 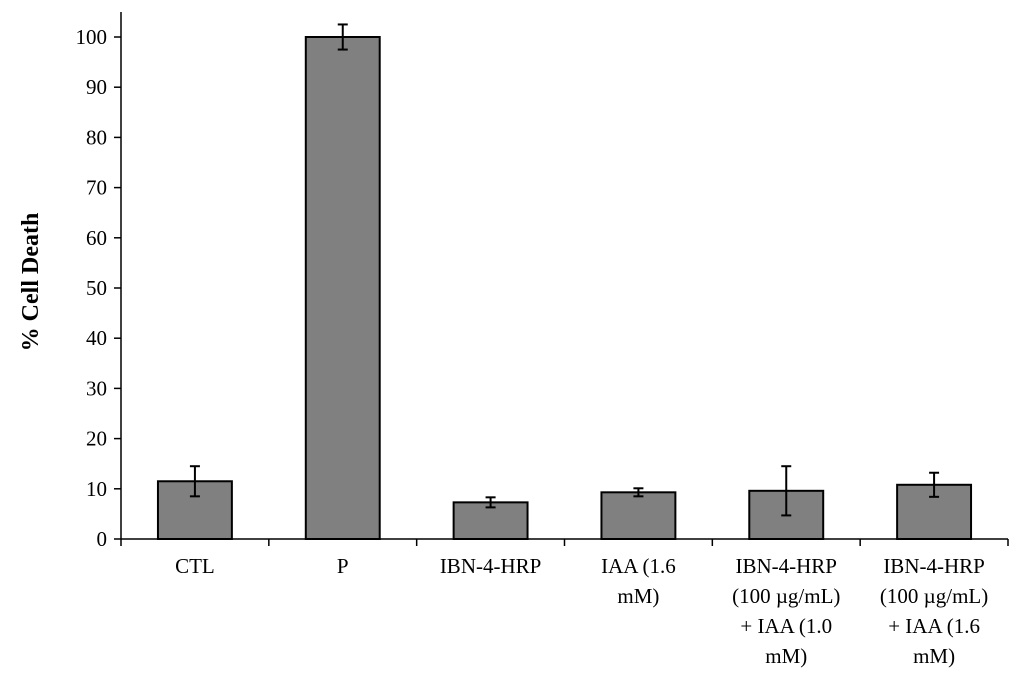 What do you see at coordinates (786, 611) in the screenshot?
I see `x-category-label: IBN-4-HRP (100 µg/mL) + IAA (1.0 mM)` at bounding box center [786, 611].